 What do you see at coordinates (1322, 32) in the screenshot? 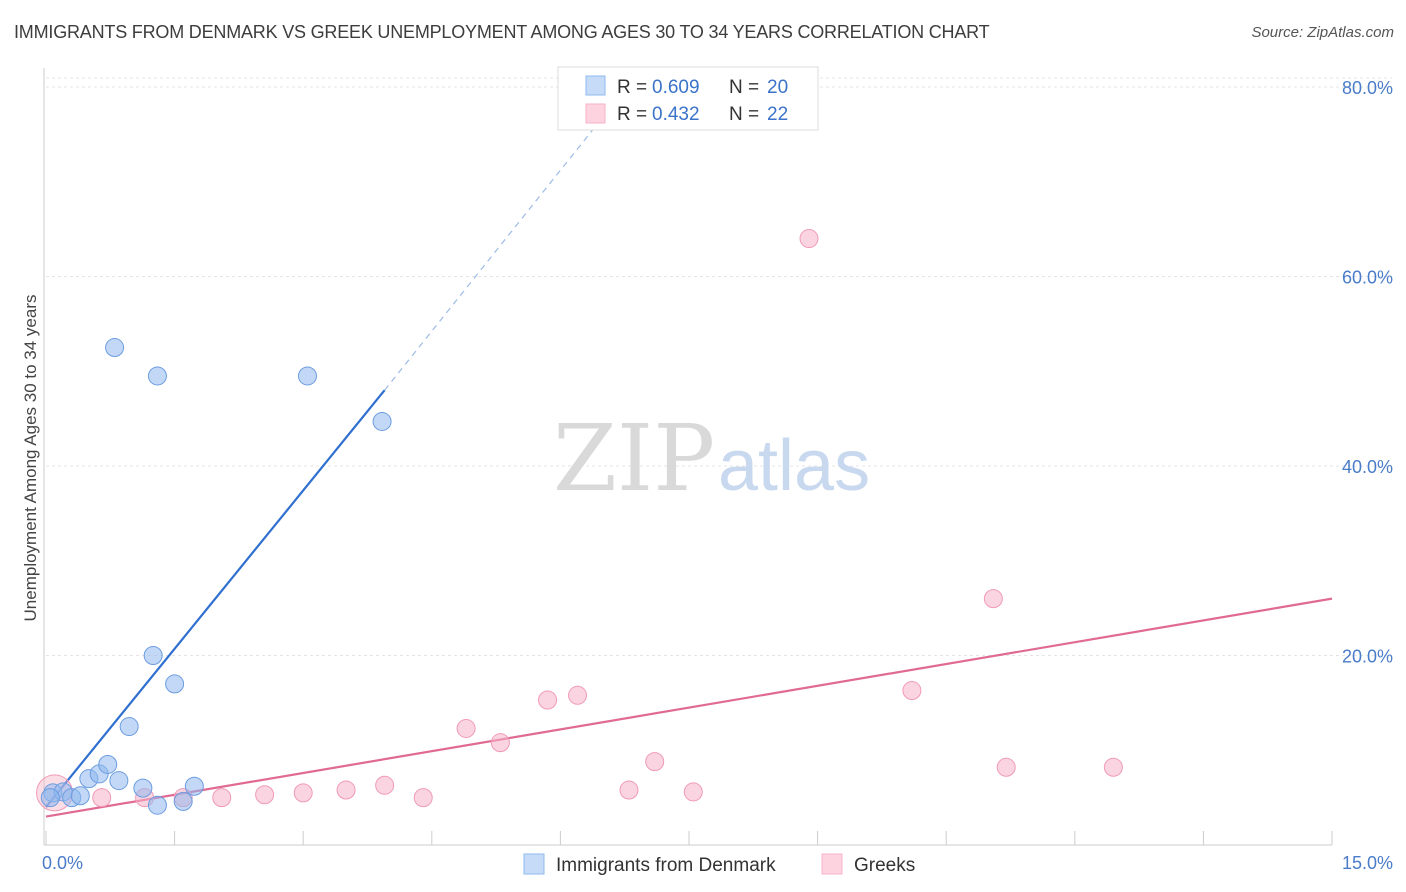
I see `source-label: Source: ZipAtlas.com` at bounding box center [1322, 32].